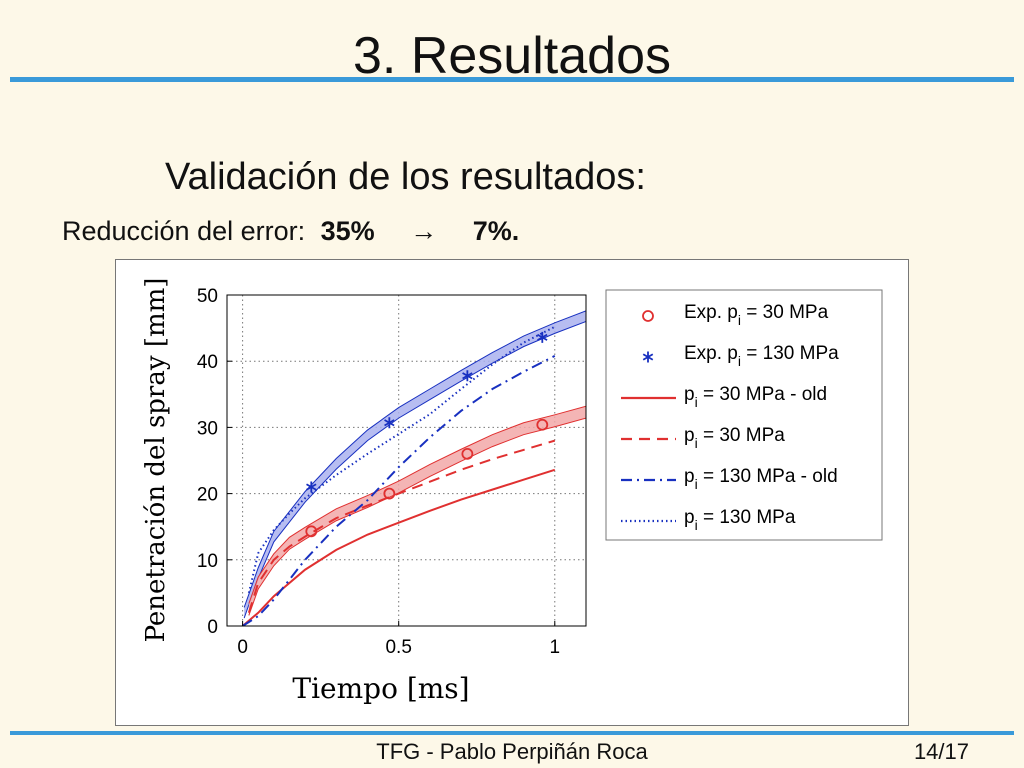  What do you see at coordinates (648, 316) in the screenshot?
I see `legend-circle-marker` at bounding box center [648, 316].